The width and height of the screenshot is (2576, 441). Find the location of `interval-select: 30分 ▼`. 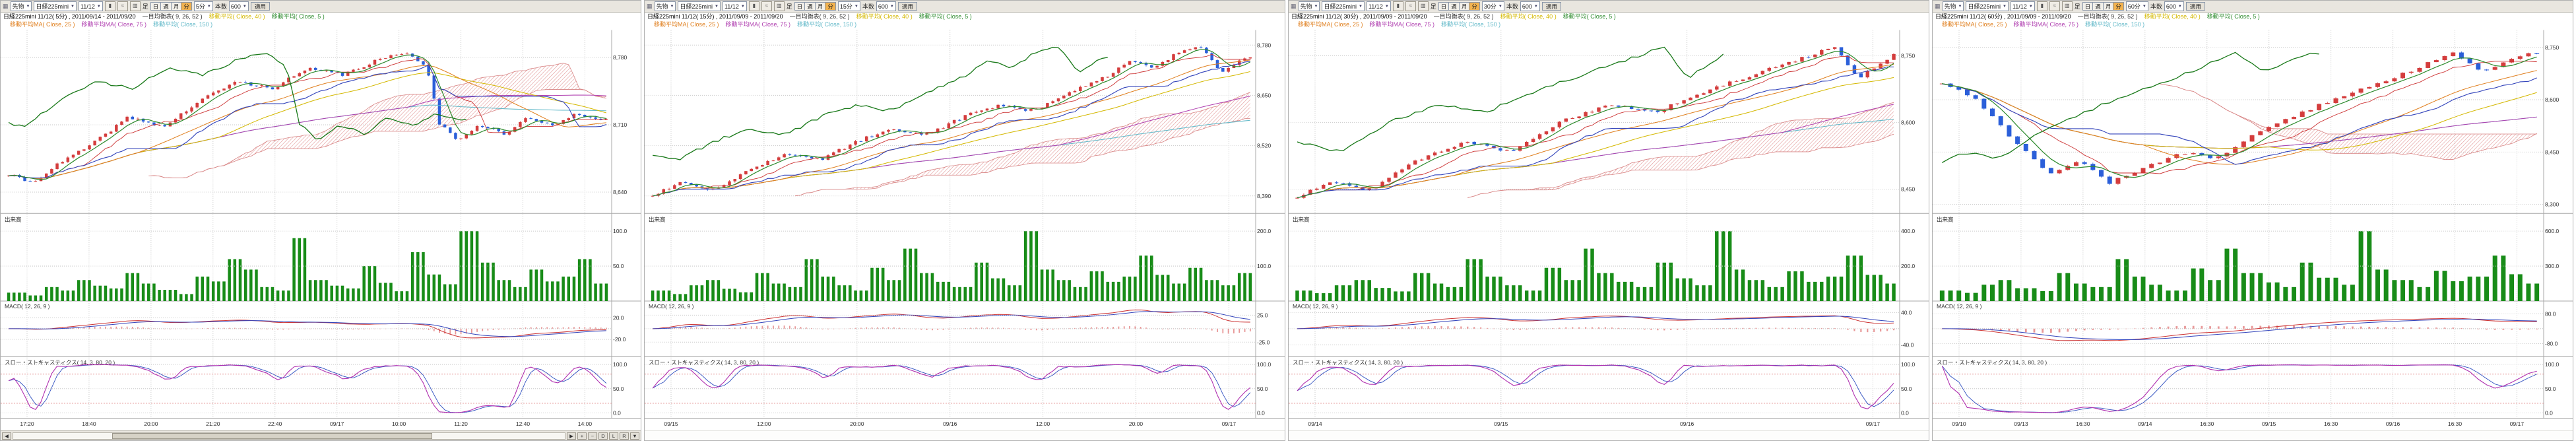

interval-select: 30分 ▼ is located at coordinates (1492, 6).